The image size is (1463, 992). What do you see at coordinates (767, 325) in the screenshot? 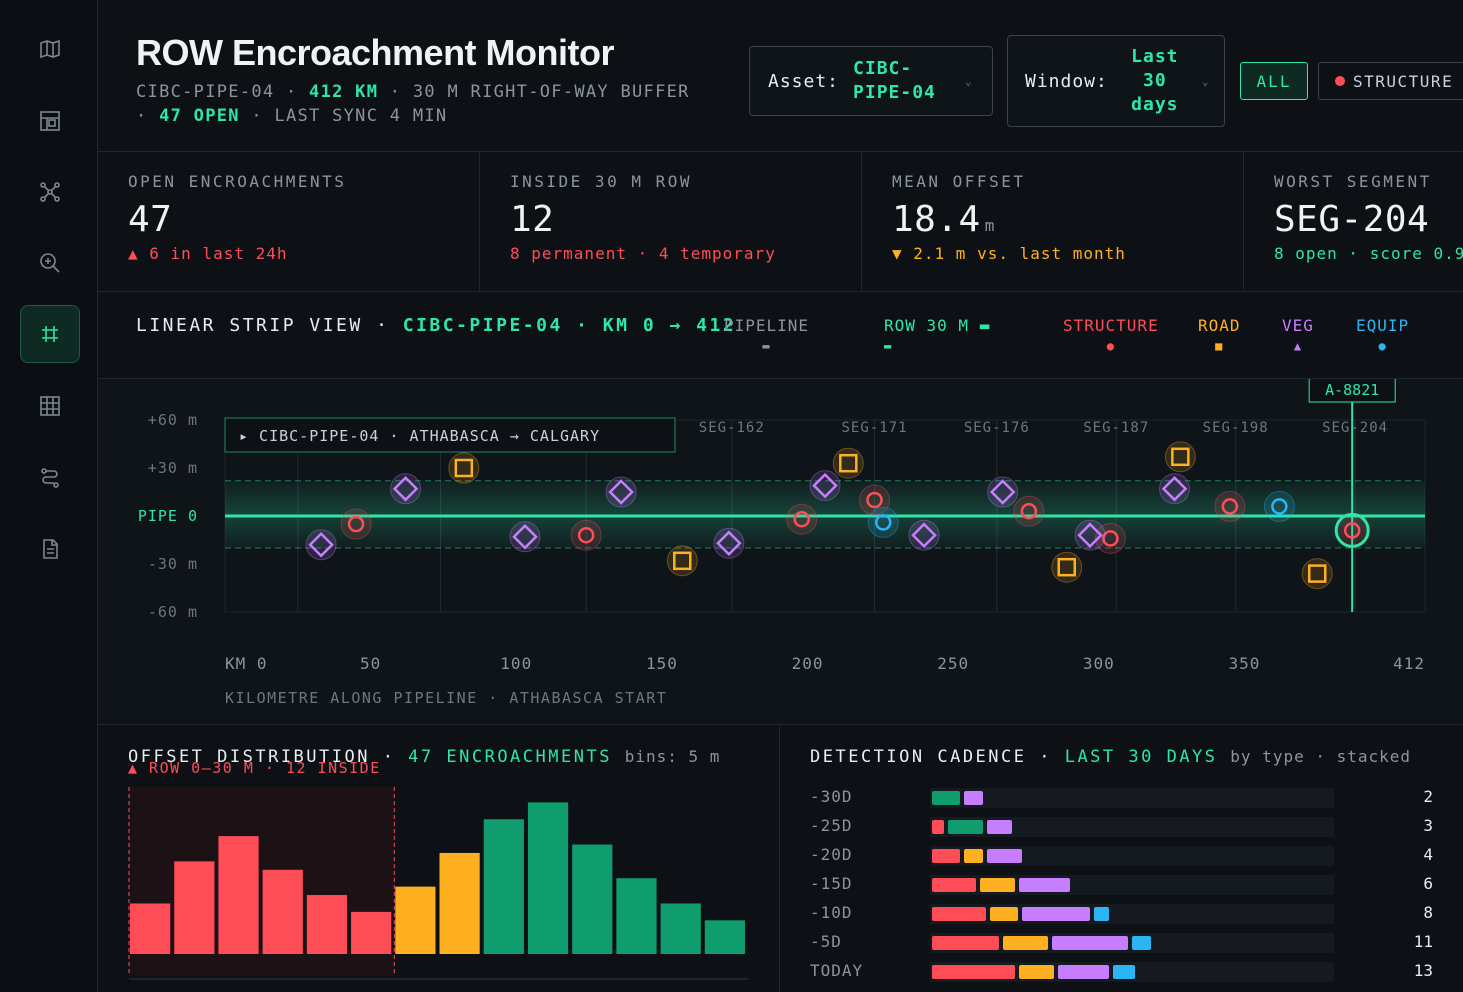
I see `legend-label: PIPELINE` at bounding box center [767, 325].